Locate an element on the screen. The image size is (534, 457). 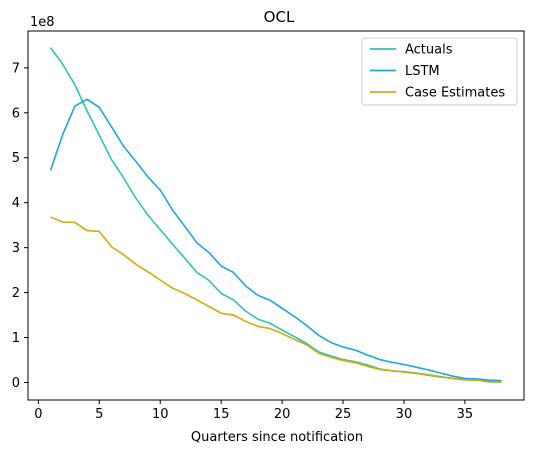
x-tick-label: 10 is located at coordinates (160, 414).